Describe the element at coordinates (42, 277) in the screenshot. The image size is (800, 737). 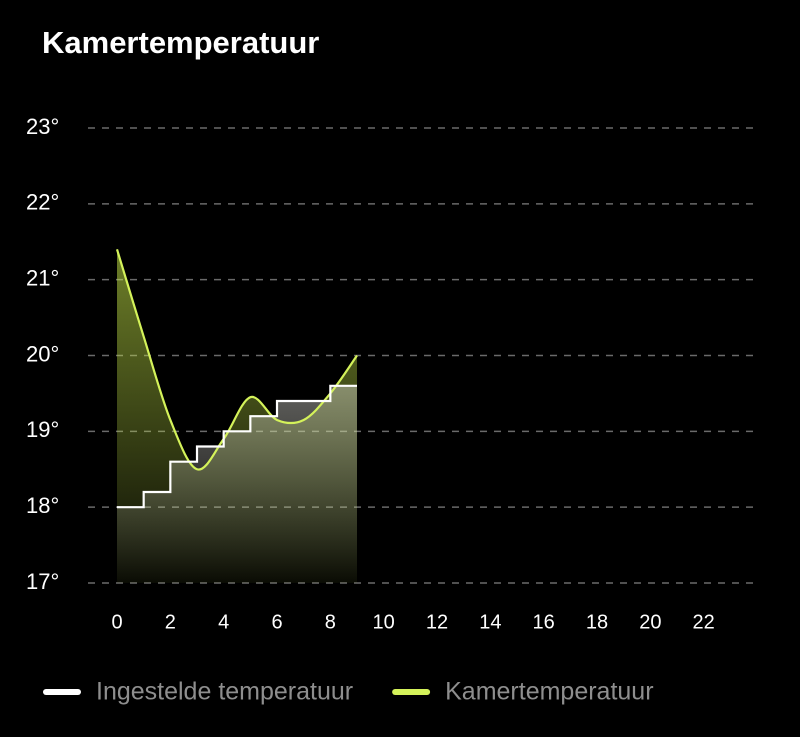
I see `y-tick-label: 21°` at that location.